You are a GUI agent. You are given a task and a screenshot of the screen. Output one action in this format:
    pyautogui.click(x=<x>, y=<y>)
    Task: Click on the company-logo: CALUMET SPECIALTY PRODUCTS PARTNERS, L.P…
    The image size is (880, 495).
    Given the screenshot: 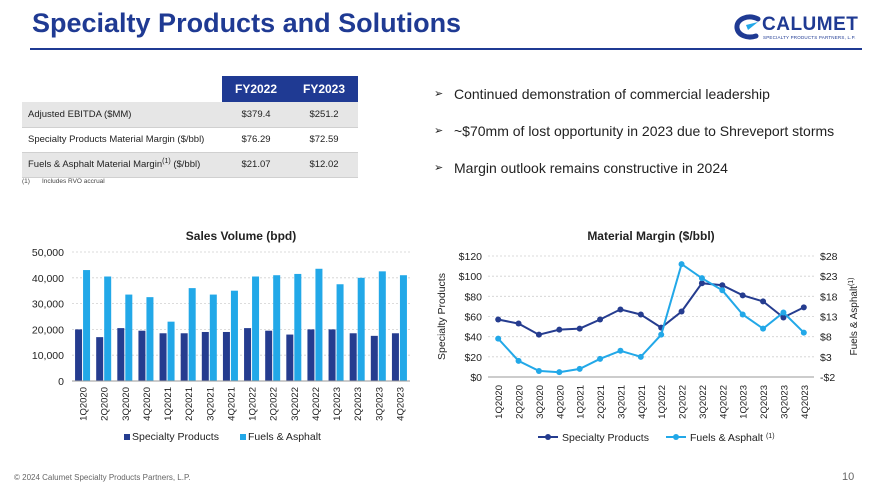 What is the action you would take?
    pyautogui.click(x=799, y=29)
    